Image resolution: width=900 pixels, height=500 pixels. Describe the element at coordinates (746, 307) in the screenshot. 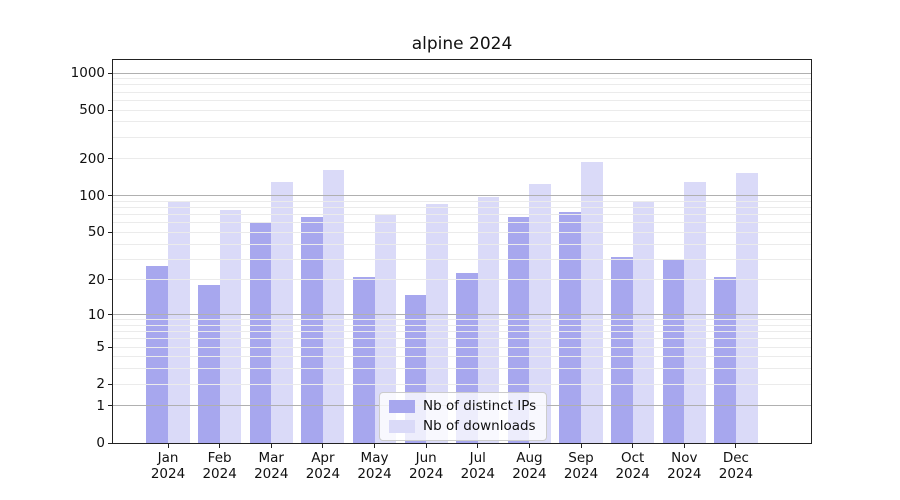

I see `bar-downloads-dec-2024` at that location.